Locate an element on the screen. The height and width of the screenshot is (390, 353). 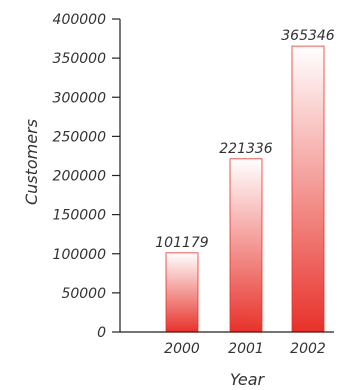
y-axis-title: Customers is located at coordinates (31, 162).